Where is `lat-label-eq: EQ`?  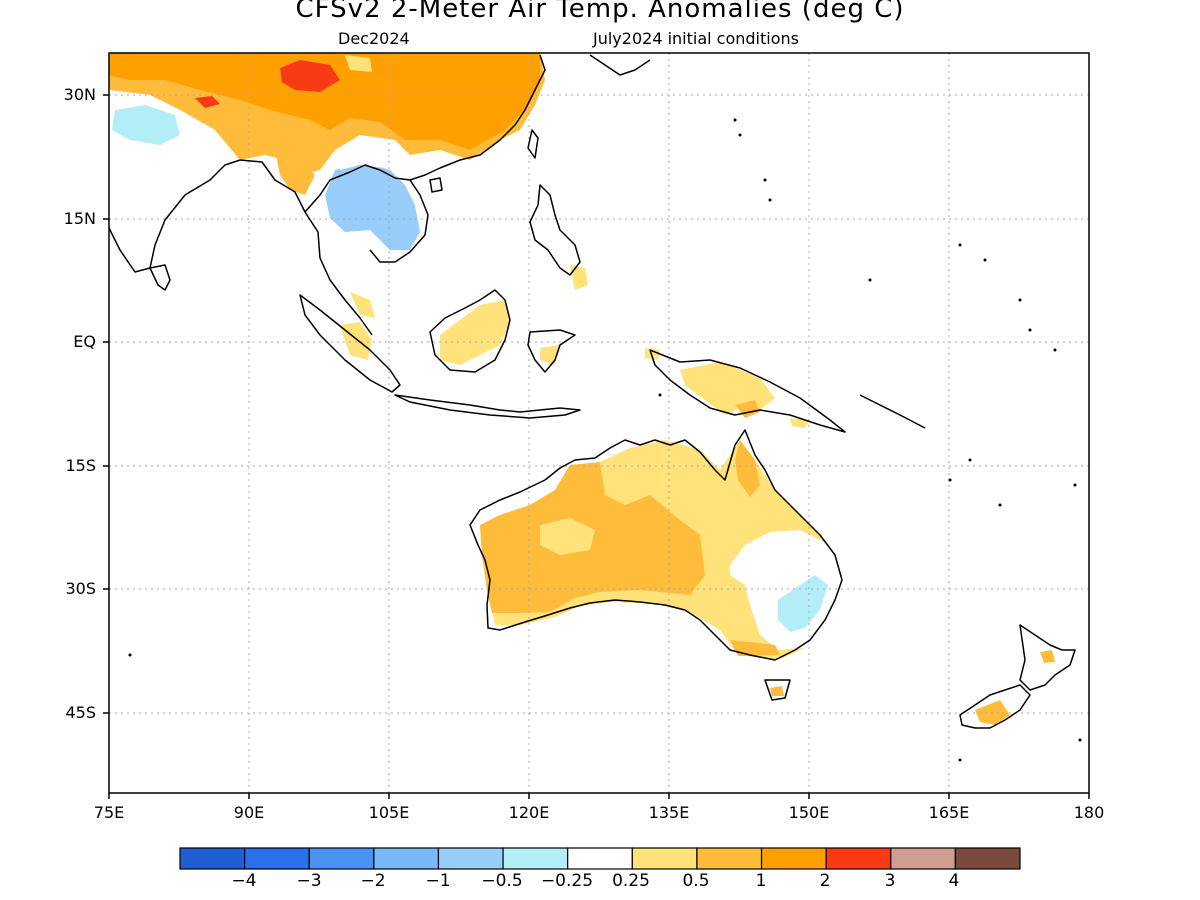 lat-label-eq: EQ is located at coordinates (84, 341).